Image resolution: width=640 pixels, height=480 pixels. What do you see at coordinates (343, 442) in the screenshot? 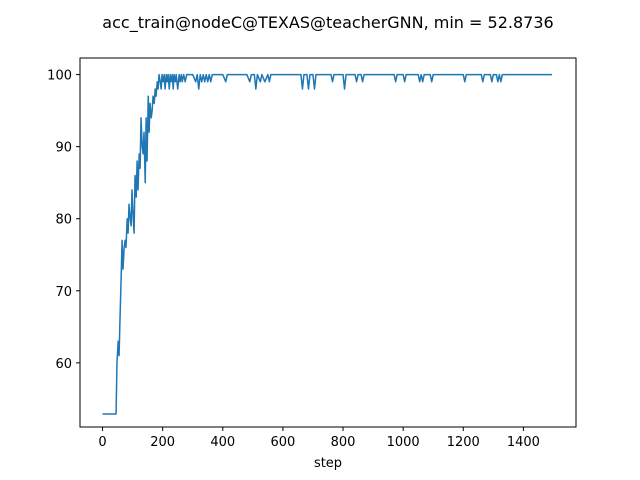
I see `x-tick-label: 800` at bounding box center [343, 442].